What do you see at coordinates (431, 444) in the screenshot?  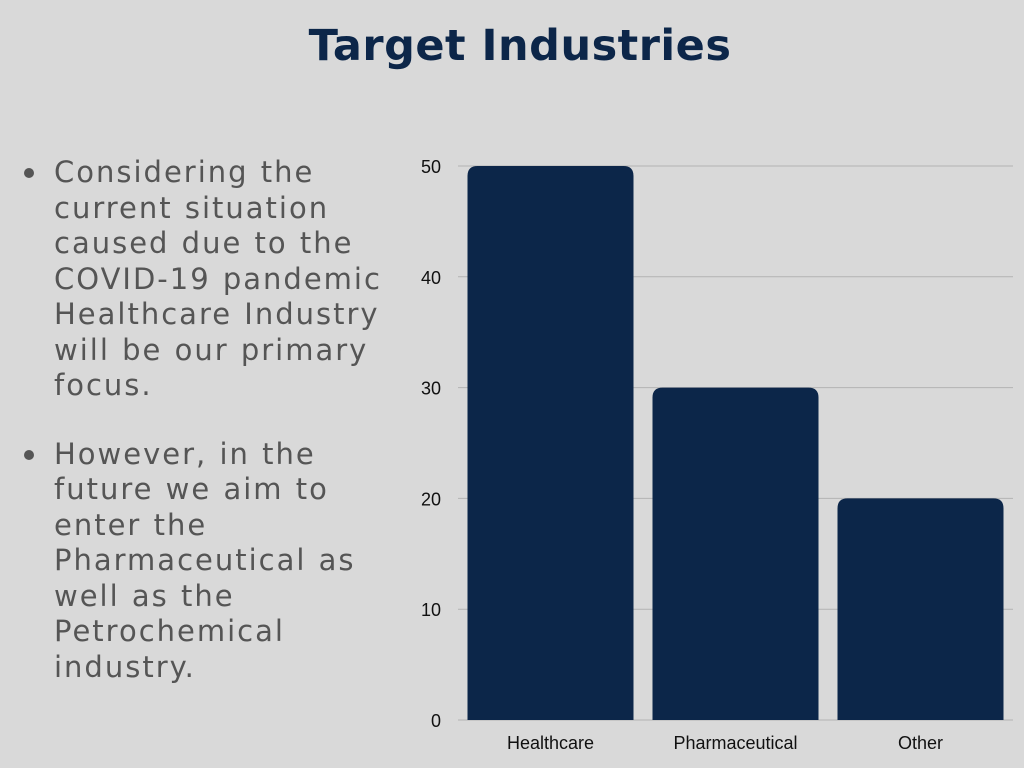 I see `y-axis-ticks: 0 10 20 30 40 50` at bounding box center [431, 444].